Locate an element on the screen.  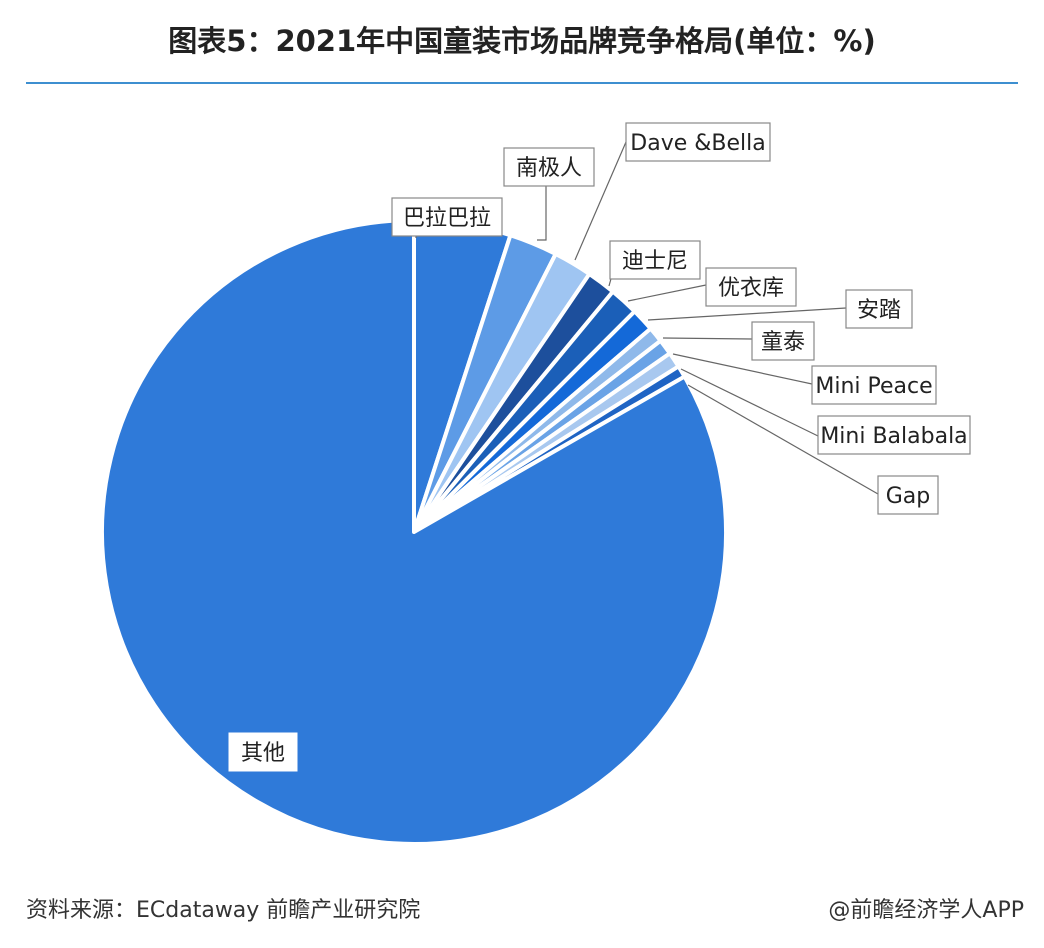
label-box-minipeace: Mini Peace is located at coordinates (874, 385).